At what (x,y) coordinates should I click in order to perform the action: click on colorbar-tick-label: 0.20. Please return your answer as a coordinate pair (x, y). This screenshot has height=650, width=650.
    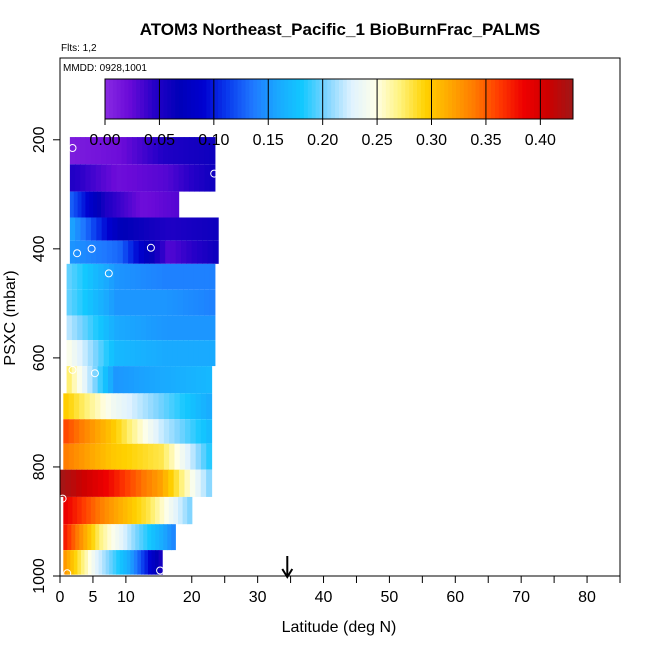
    Looking at the image, I should click on (322, 140).